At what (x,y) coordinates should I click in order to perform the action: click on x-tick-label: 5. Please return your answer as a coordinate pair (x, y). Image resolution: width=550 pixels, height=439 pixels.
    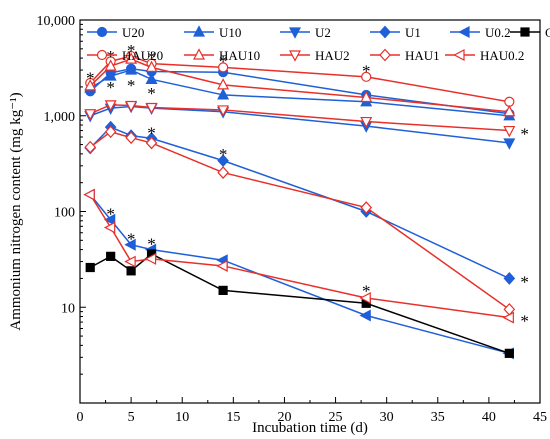
    Looking at the image, I should click on (131, 417).